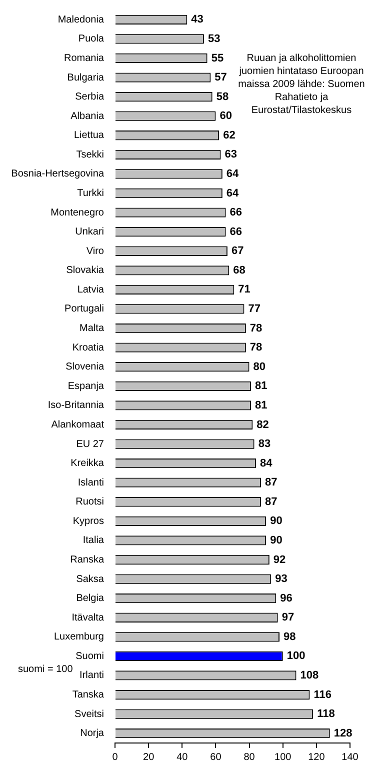 Image resolution: width=369 pixels, height=782 pixels. Describe the element at coordinates (230, 154) in the screenshot. I see `data-label: 63` at that location.